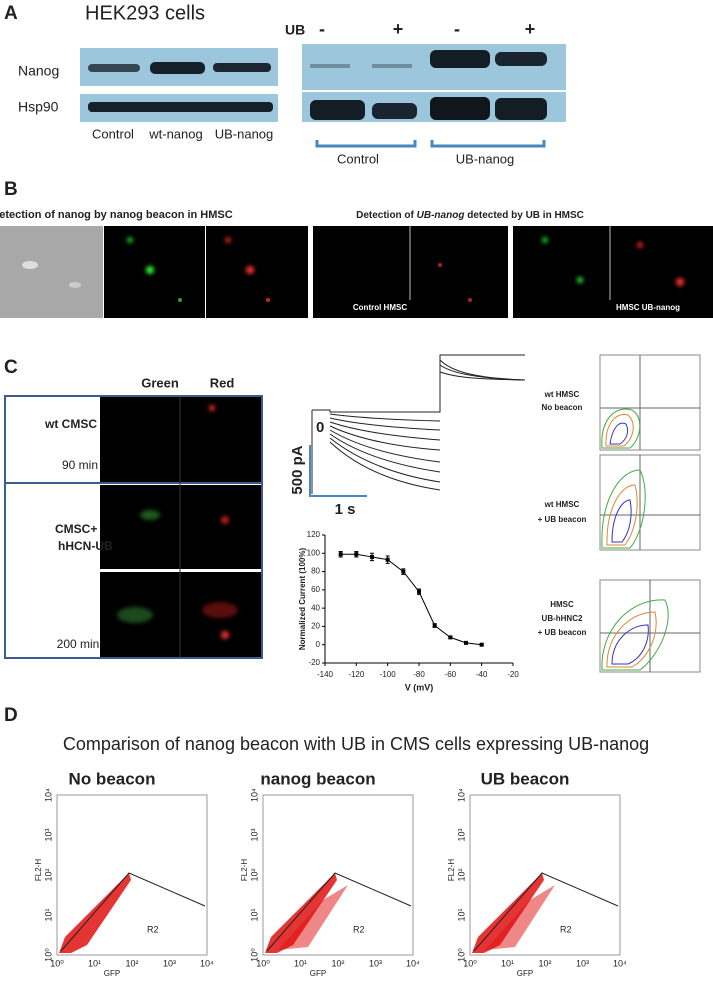 The height and width of the screenshot is (989, 713). I want to click on scale-label: 500 pA, so click(297, 469).